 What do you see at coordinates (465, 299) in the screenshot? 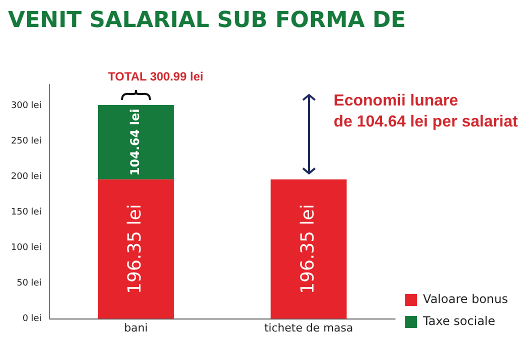
I see `legend-label: Valoare bonus` at bounding box center [465, 299].